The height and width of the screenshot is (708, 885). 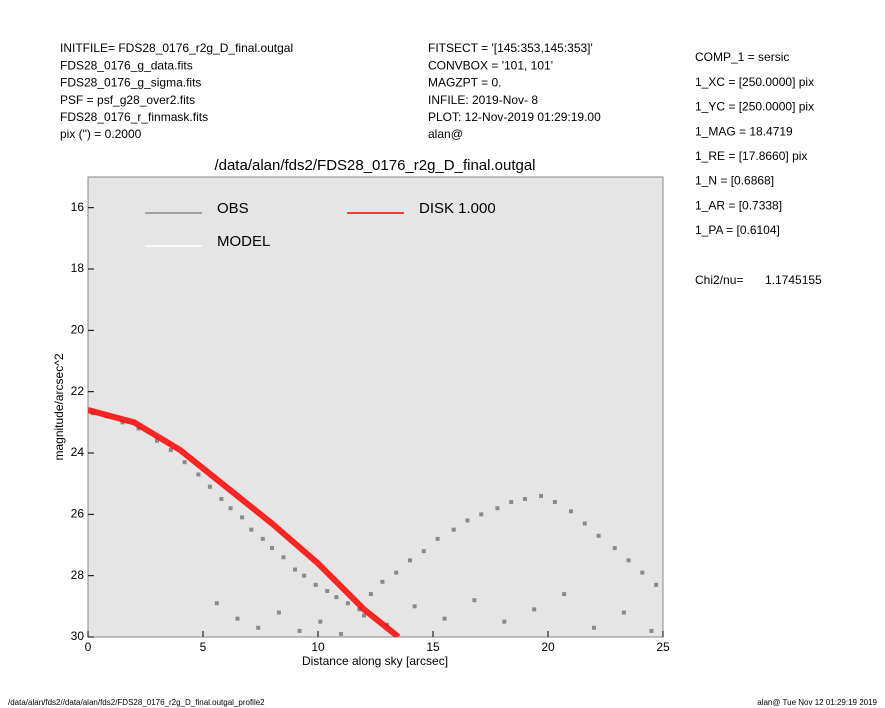 I want to click on x-axis-label: Distance along sky [arcsec], so click(x=375, y=661).